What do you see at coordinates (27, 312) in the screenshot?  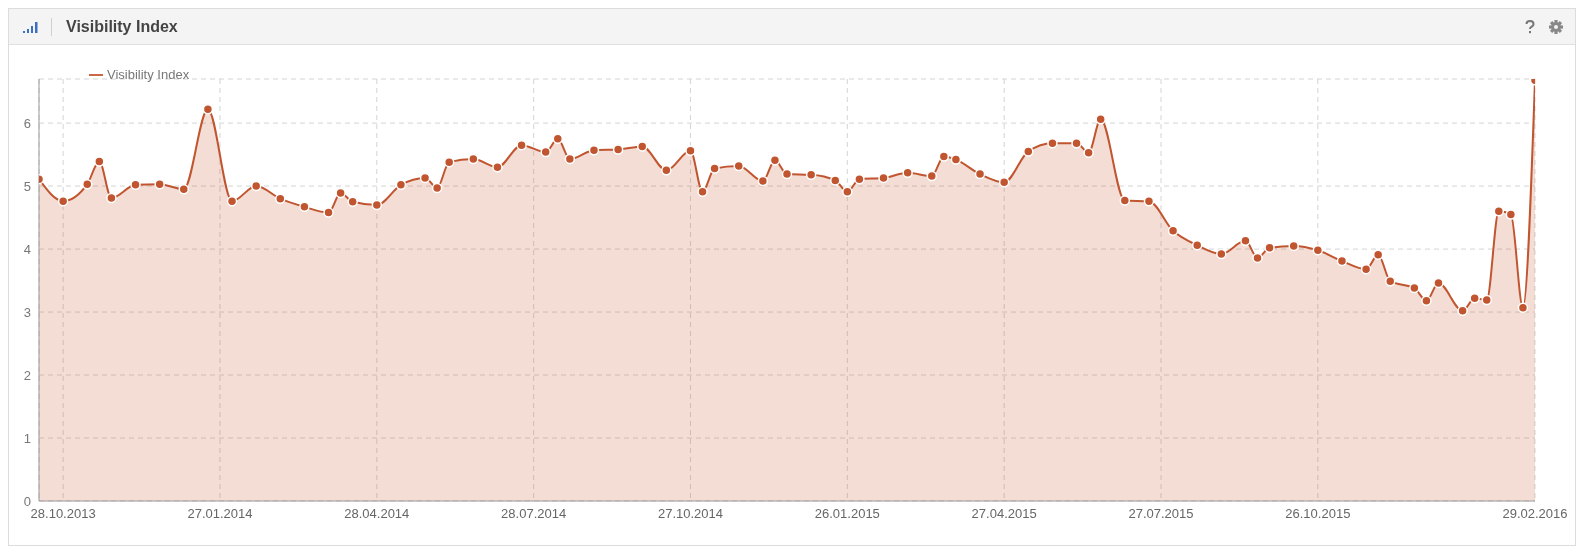 I see `y-tick-label: 3` at bounding box center [27, 312].